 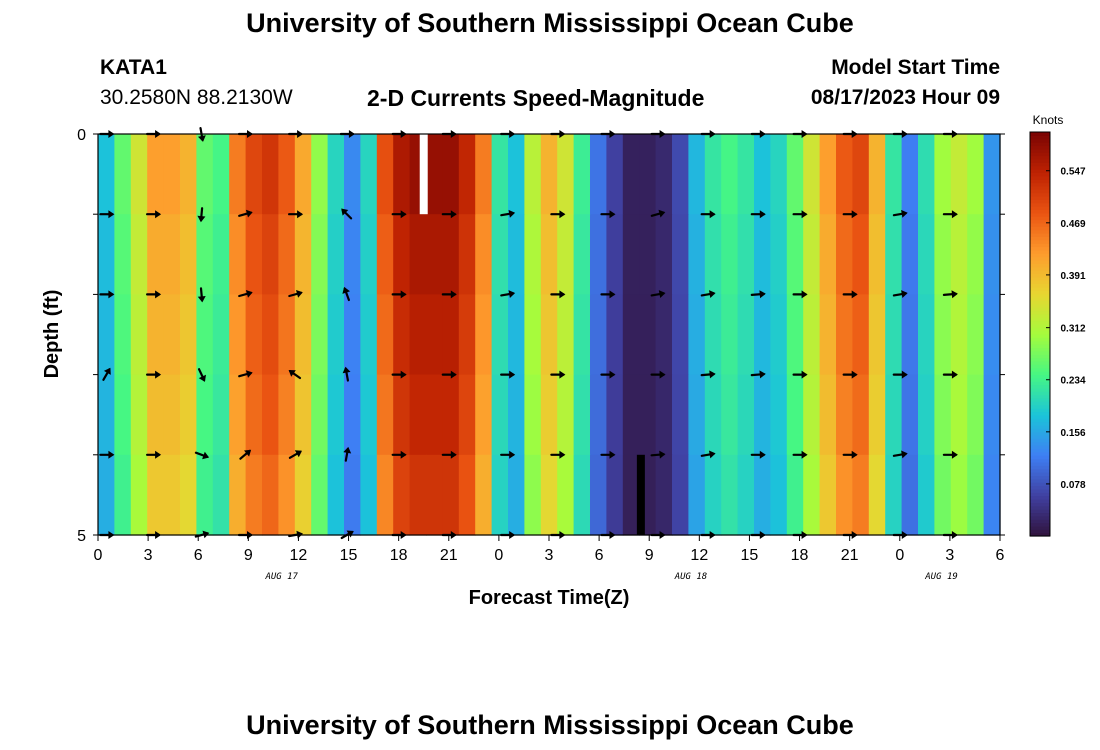 What do you see at coordinates (905, 97) in the screenshot?
I see `model-start-value: 08/17/2023 Hour 09` at bounding box center [905, 97].